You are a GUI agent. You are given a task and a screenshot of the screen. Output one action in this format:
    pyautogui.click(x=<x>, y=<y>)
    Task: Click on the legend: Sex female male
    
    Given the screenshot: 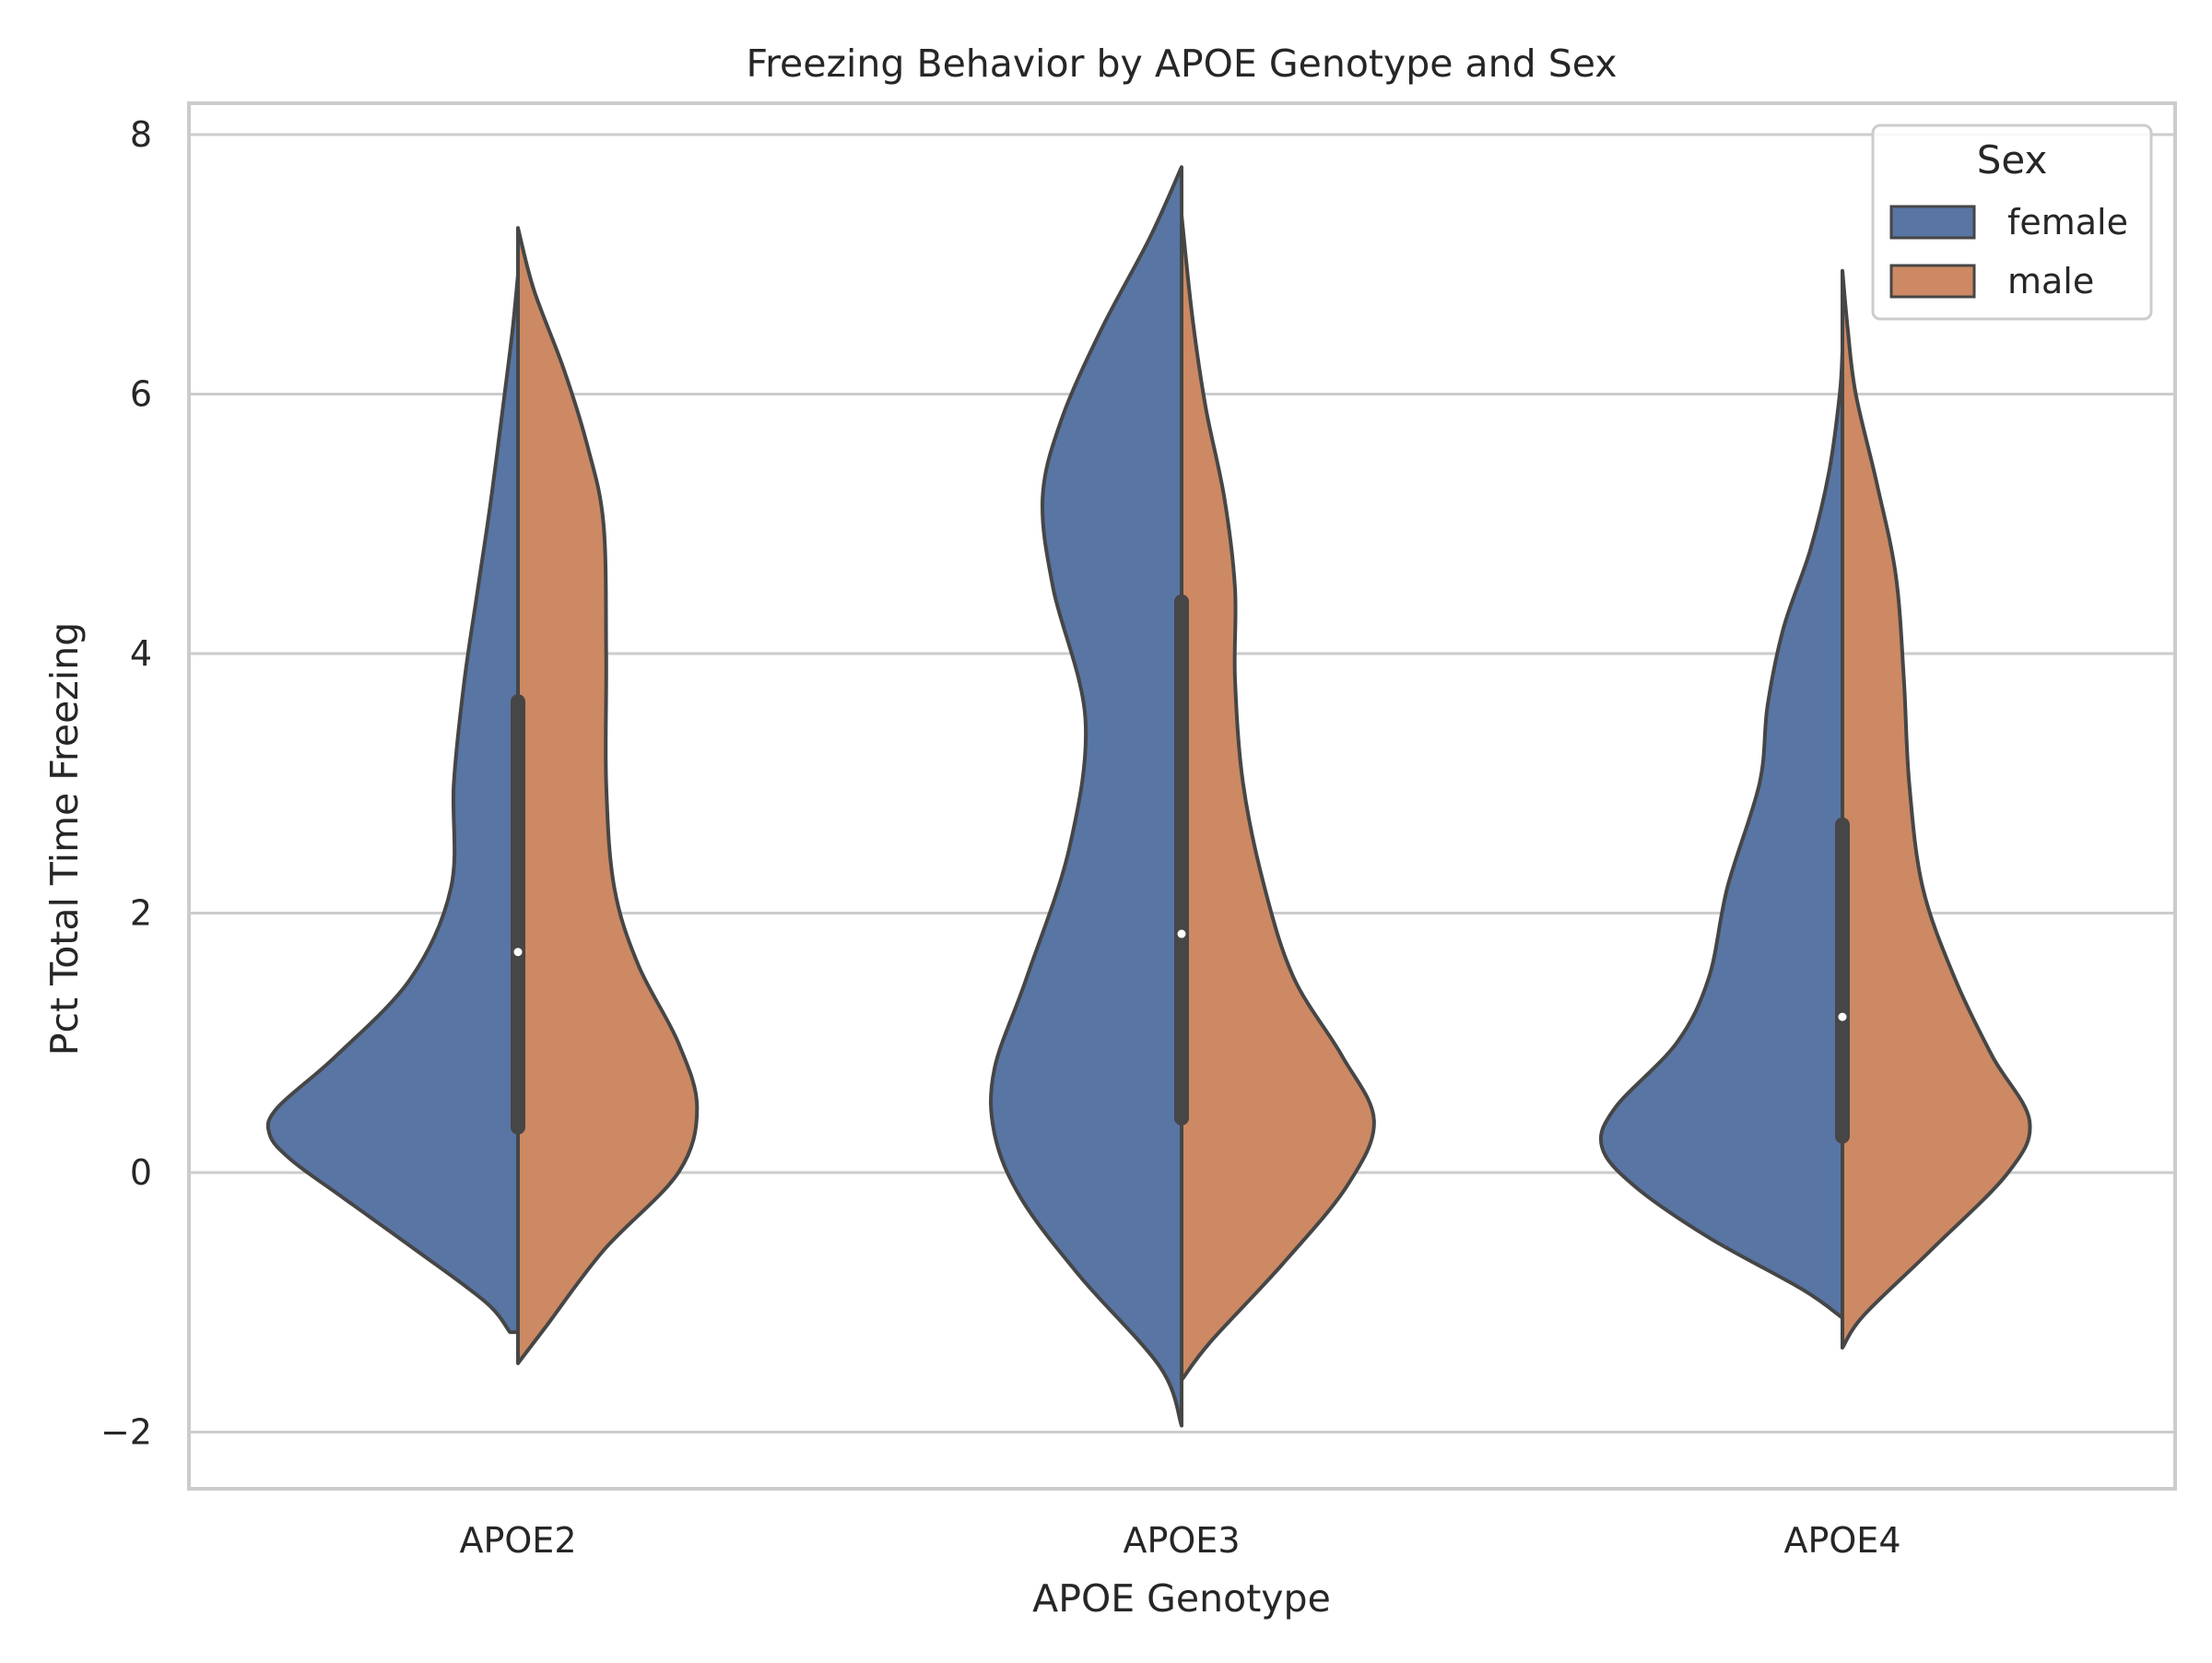 What is the action you would take?
    pyautogui.click(x=2012, y=222)
    